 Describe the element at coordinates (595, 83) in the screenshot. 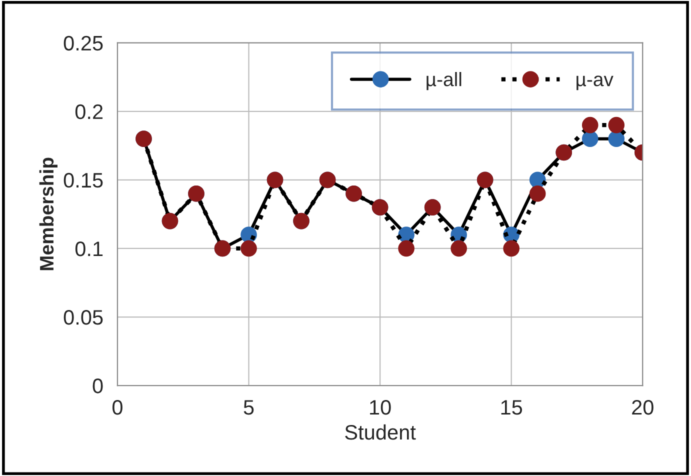

I see `legend-label: µ-av` at that location.